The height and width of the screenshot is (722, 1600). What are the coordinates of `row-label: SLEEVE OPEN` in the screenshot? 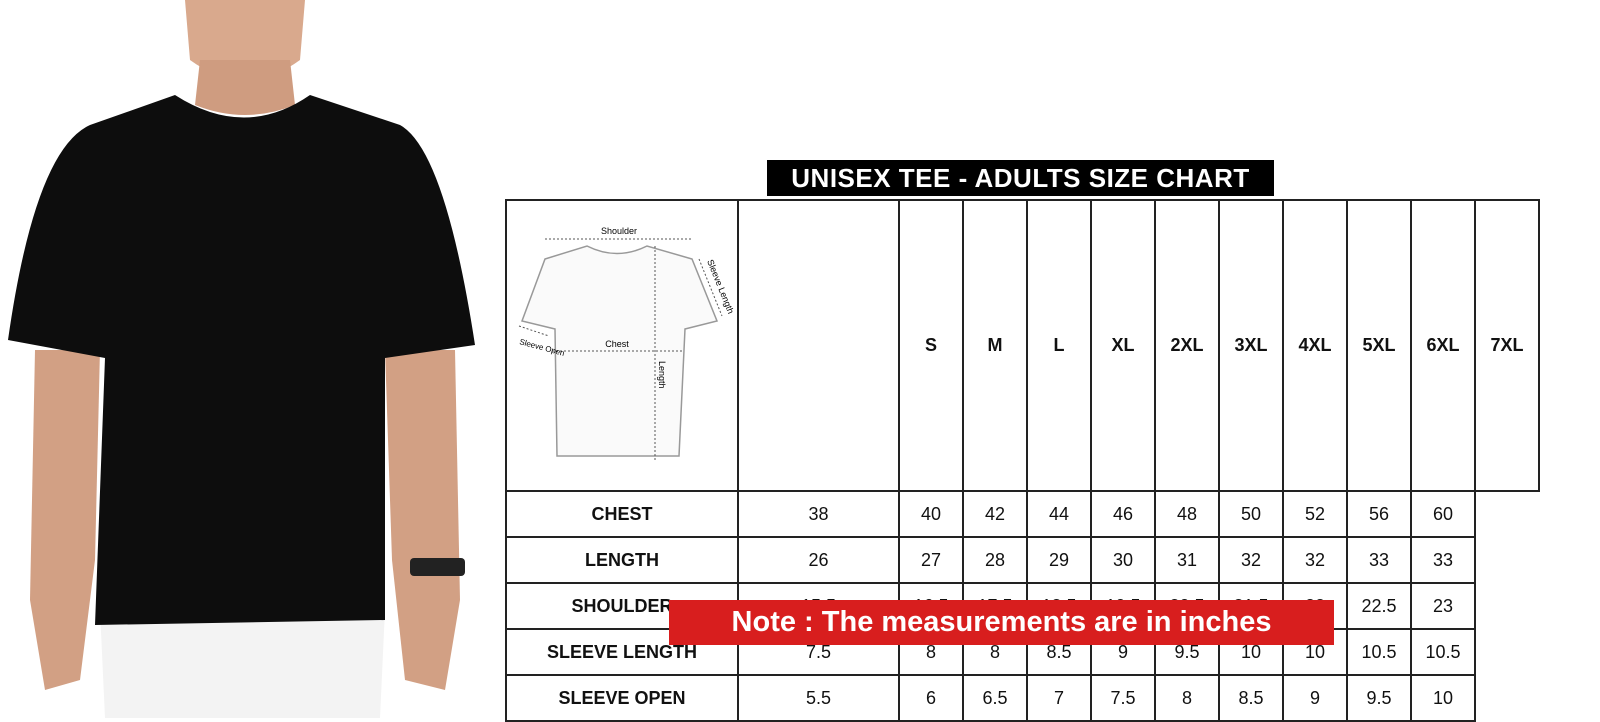 It's located at (622, 698).